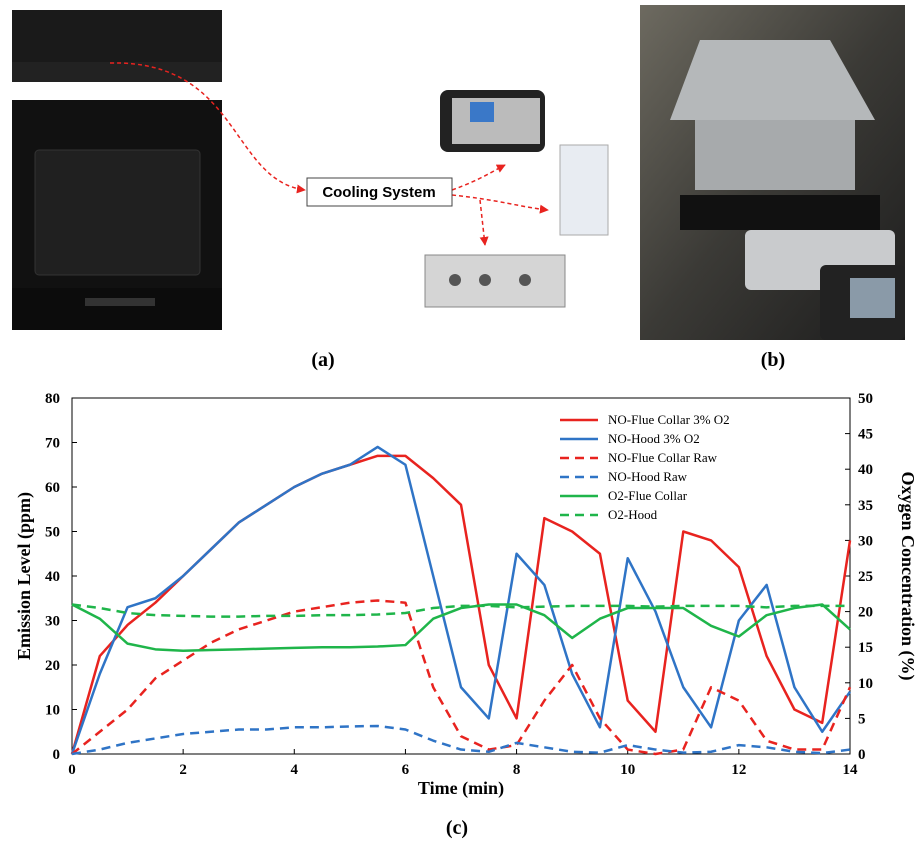  Describe the element at coordinates (516, 199) in the screenshot. I see `analyzer-illustrations` at that location.